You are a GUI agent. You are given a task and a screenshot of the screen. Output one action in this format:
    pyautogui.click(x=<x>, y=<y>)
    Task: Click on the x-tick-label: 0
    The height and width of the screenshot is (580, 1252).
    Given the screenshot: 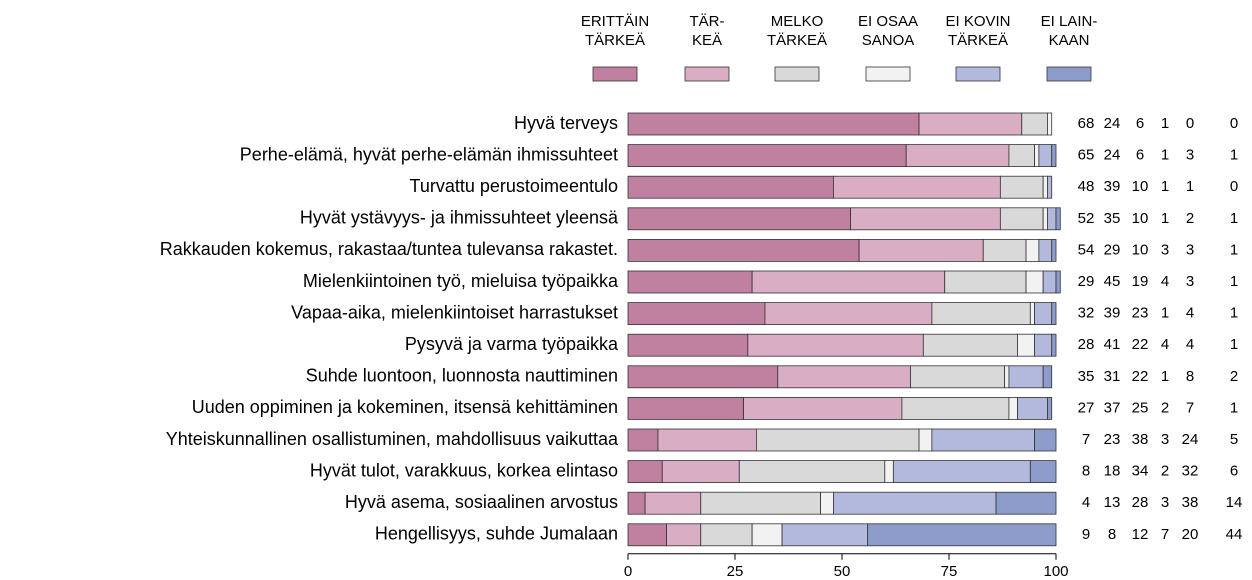 What is the action you would take?
    pyautogui.click(x=628, y=571)
    